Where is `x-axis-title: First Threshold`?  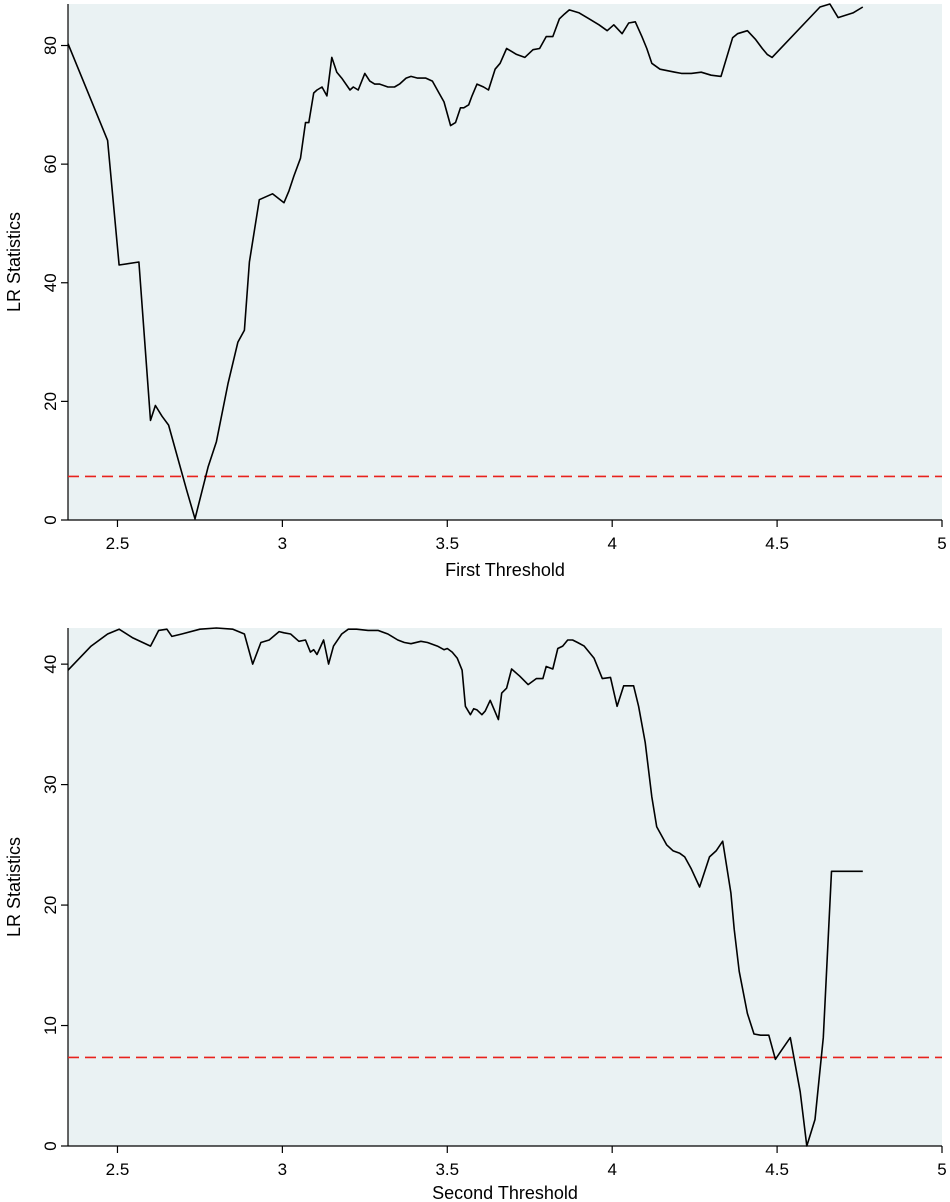
x-axis-title: First Threshold is located at coordinates (505, 570).